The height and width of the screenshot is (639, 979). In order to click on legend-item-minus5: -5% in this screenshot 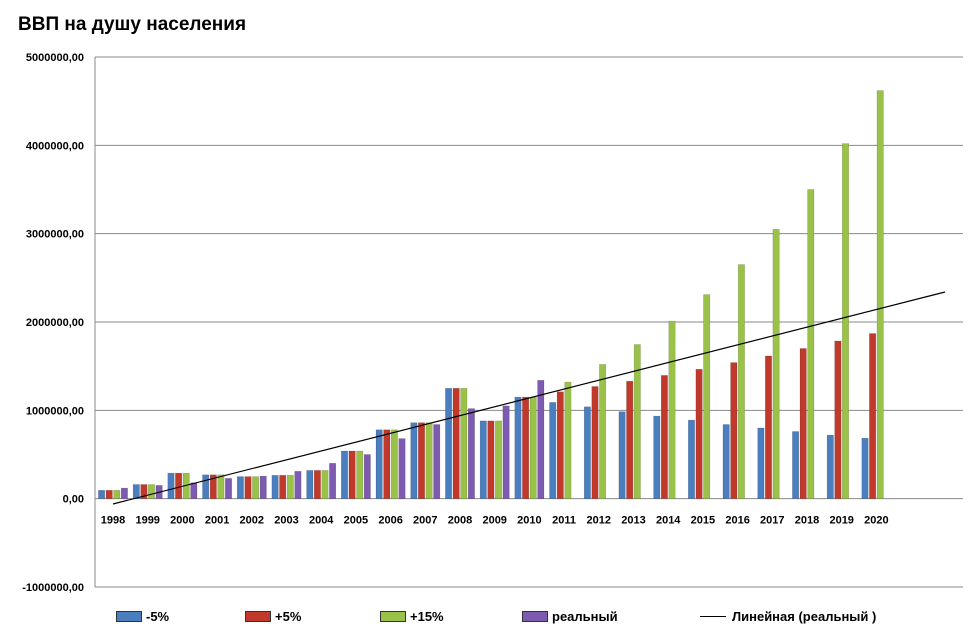, I will do `click(142, 616)`.